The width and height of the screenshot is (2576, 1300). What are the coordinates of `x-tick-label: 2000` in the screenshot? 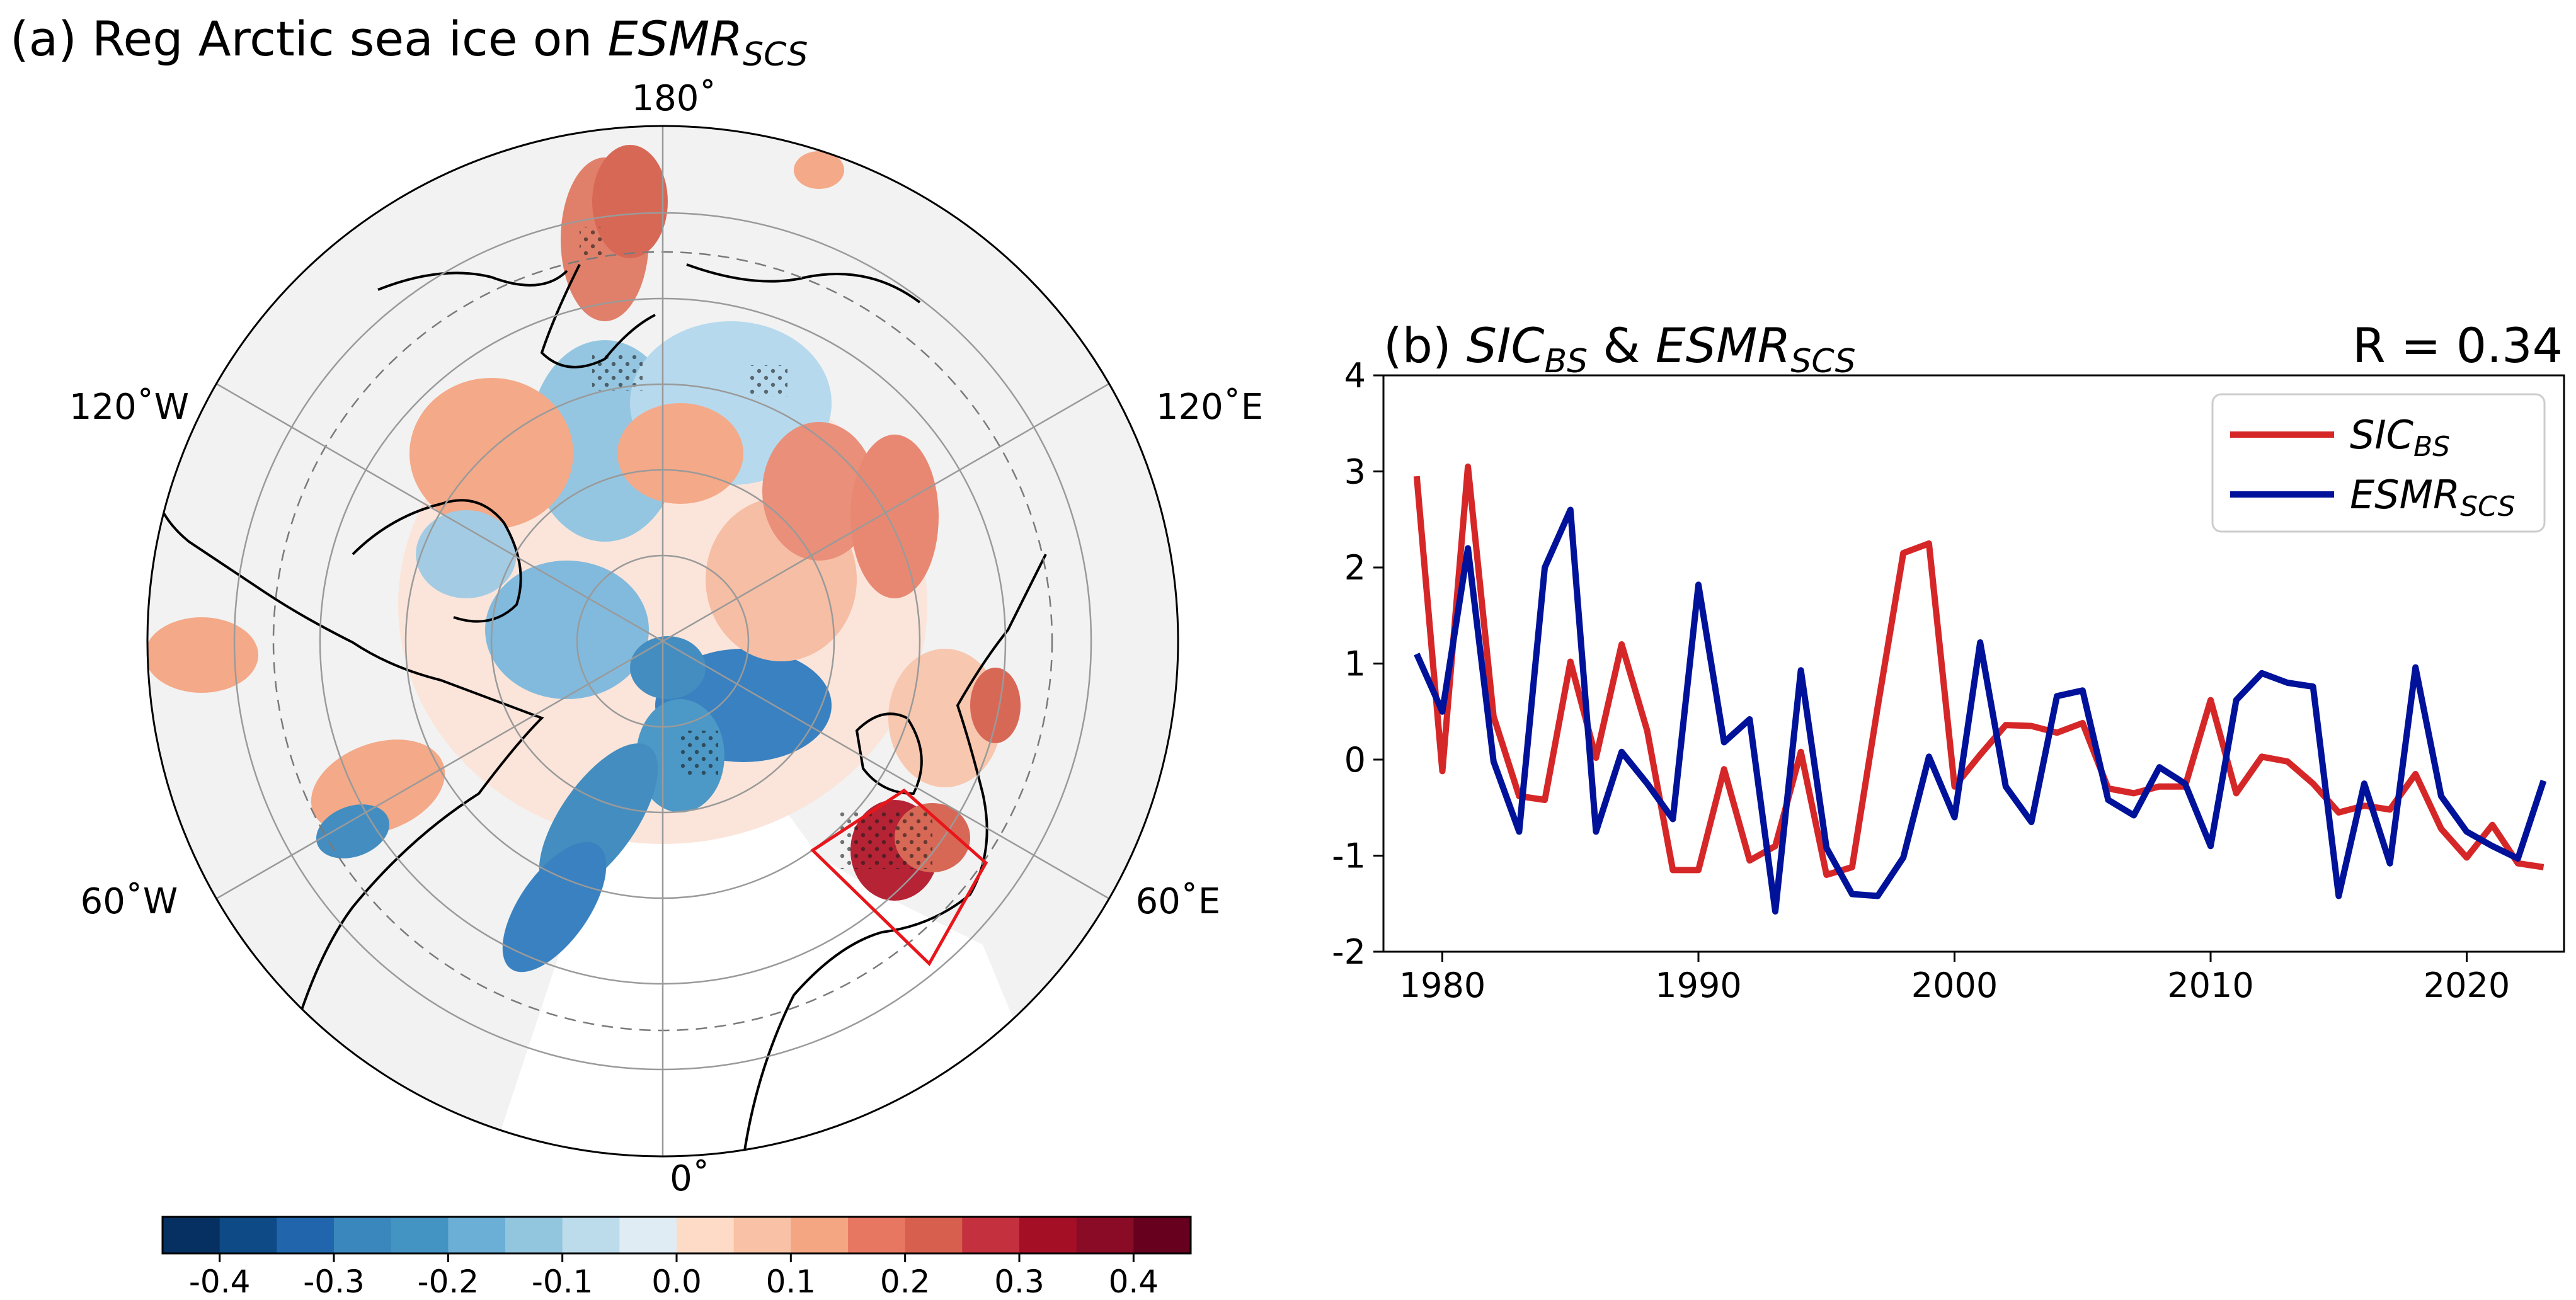 It's located at (1954, 986).